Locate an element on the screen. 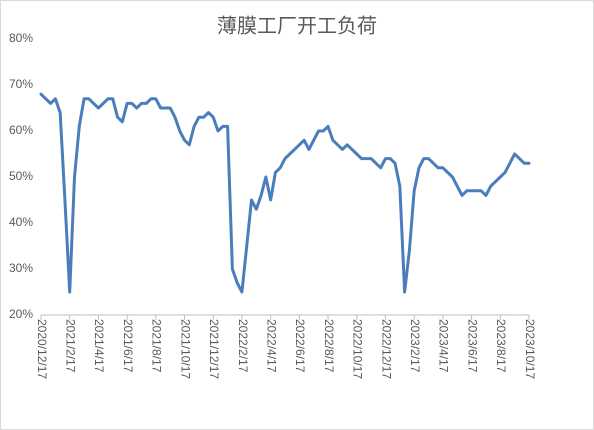  x-tick-label: 2021/6/17 is located at coordinates (128, 346).